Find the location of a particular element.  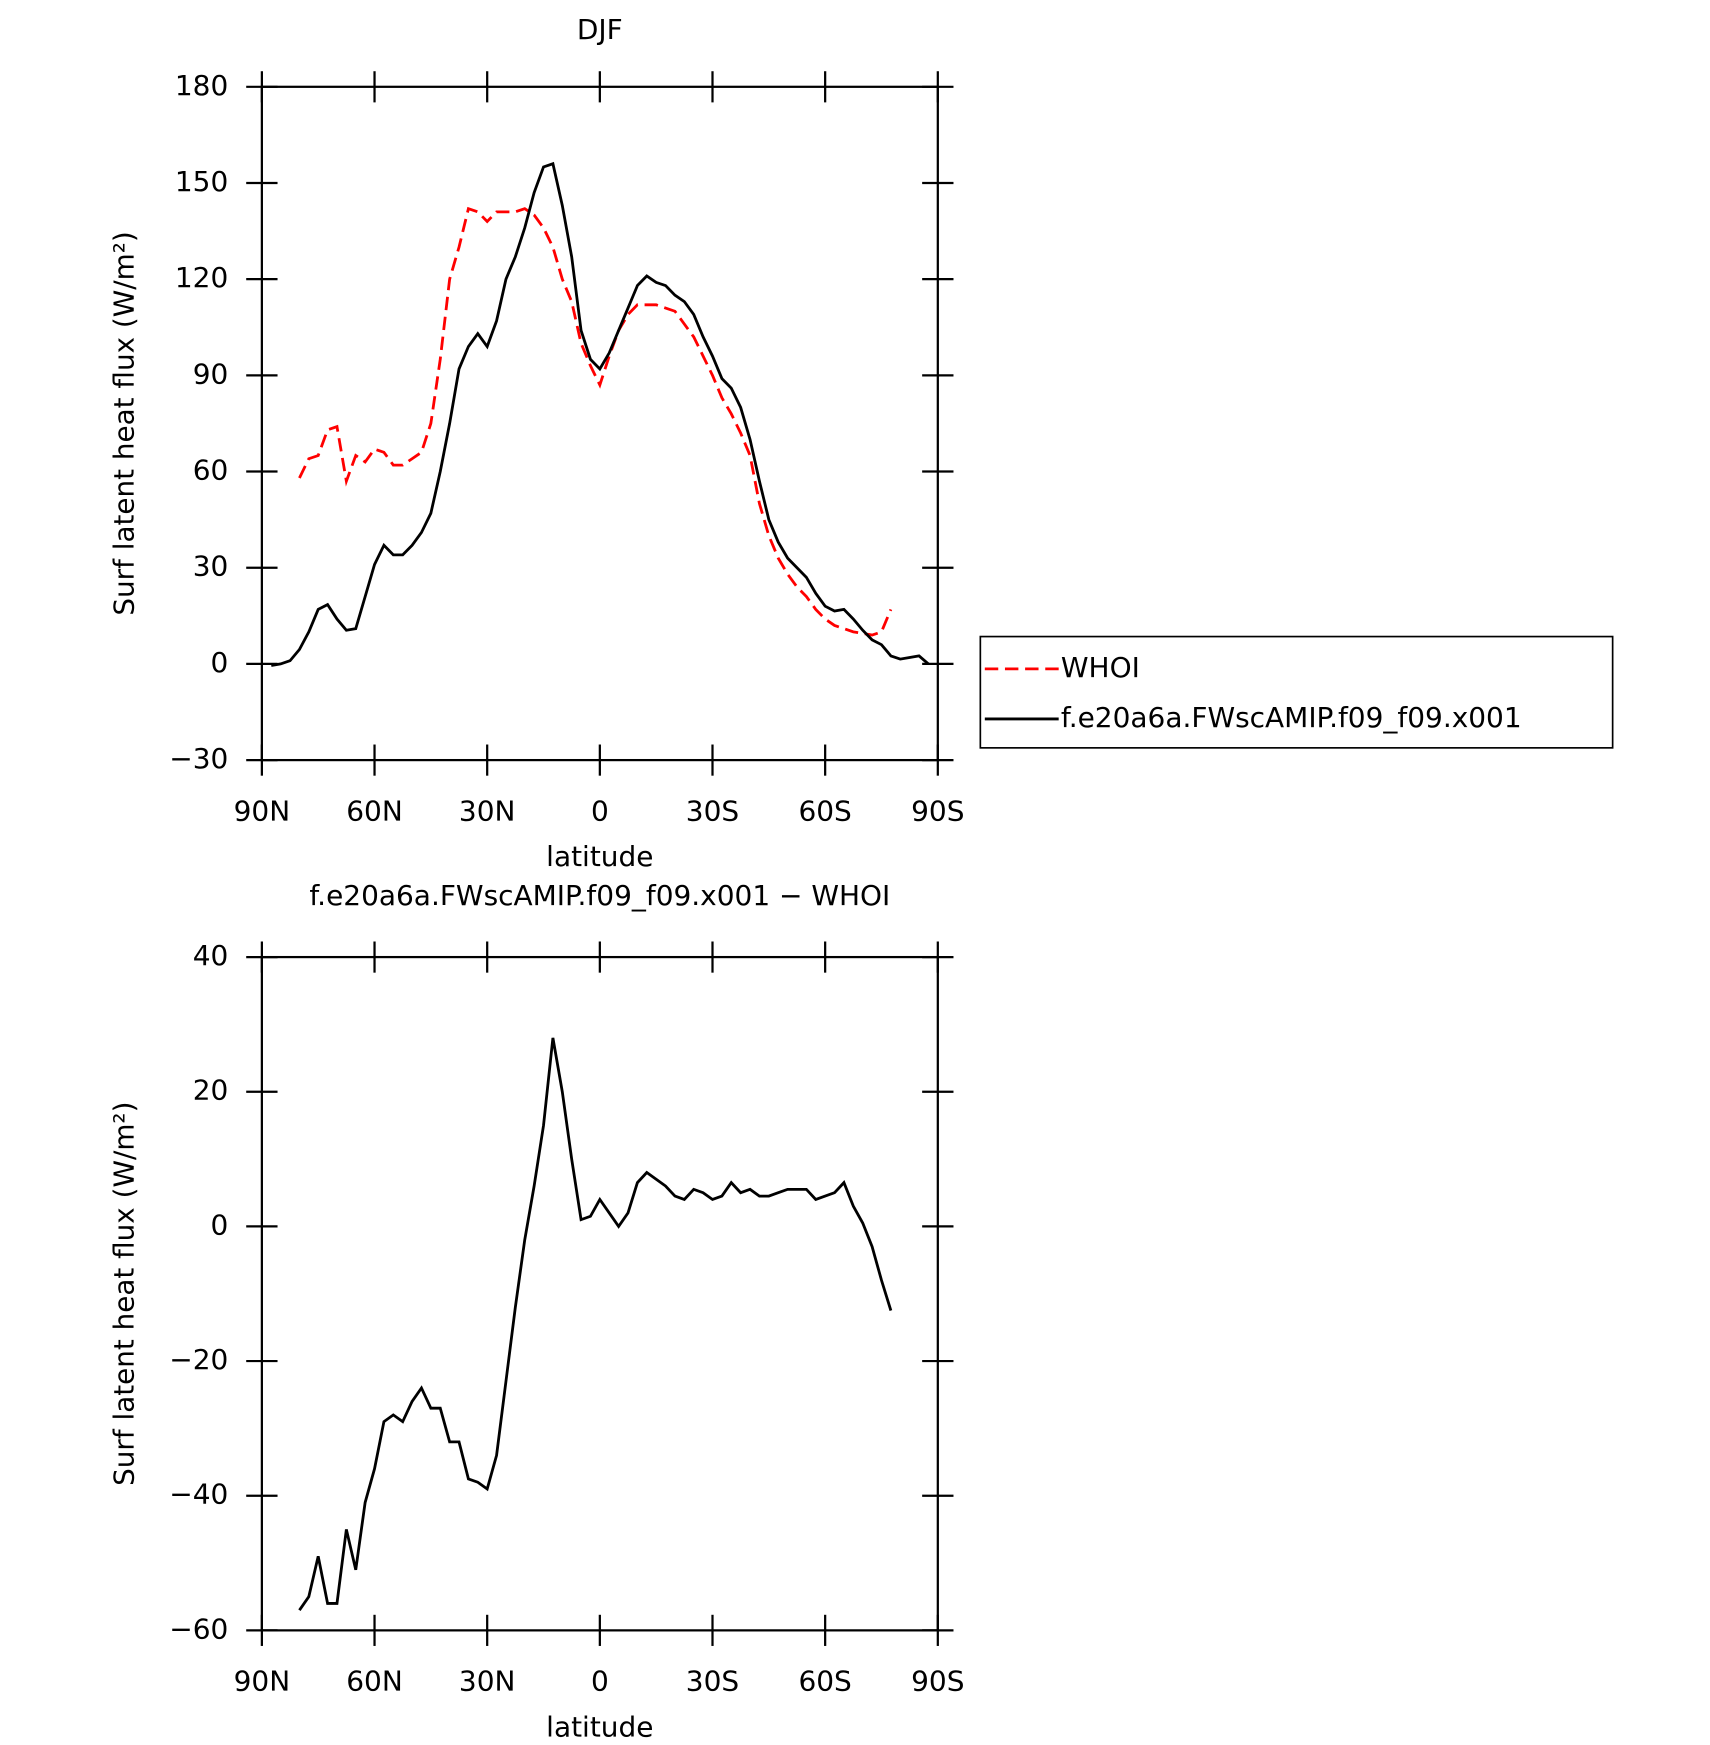

legend-label: WHOI is located at coordinates (1100, 667).